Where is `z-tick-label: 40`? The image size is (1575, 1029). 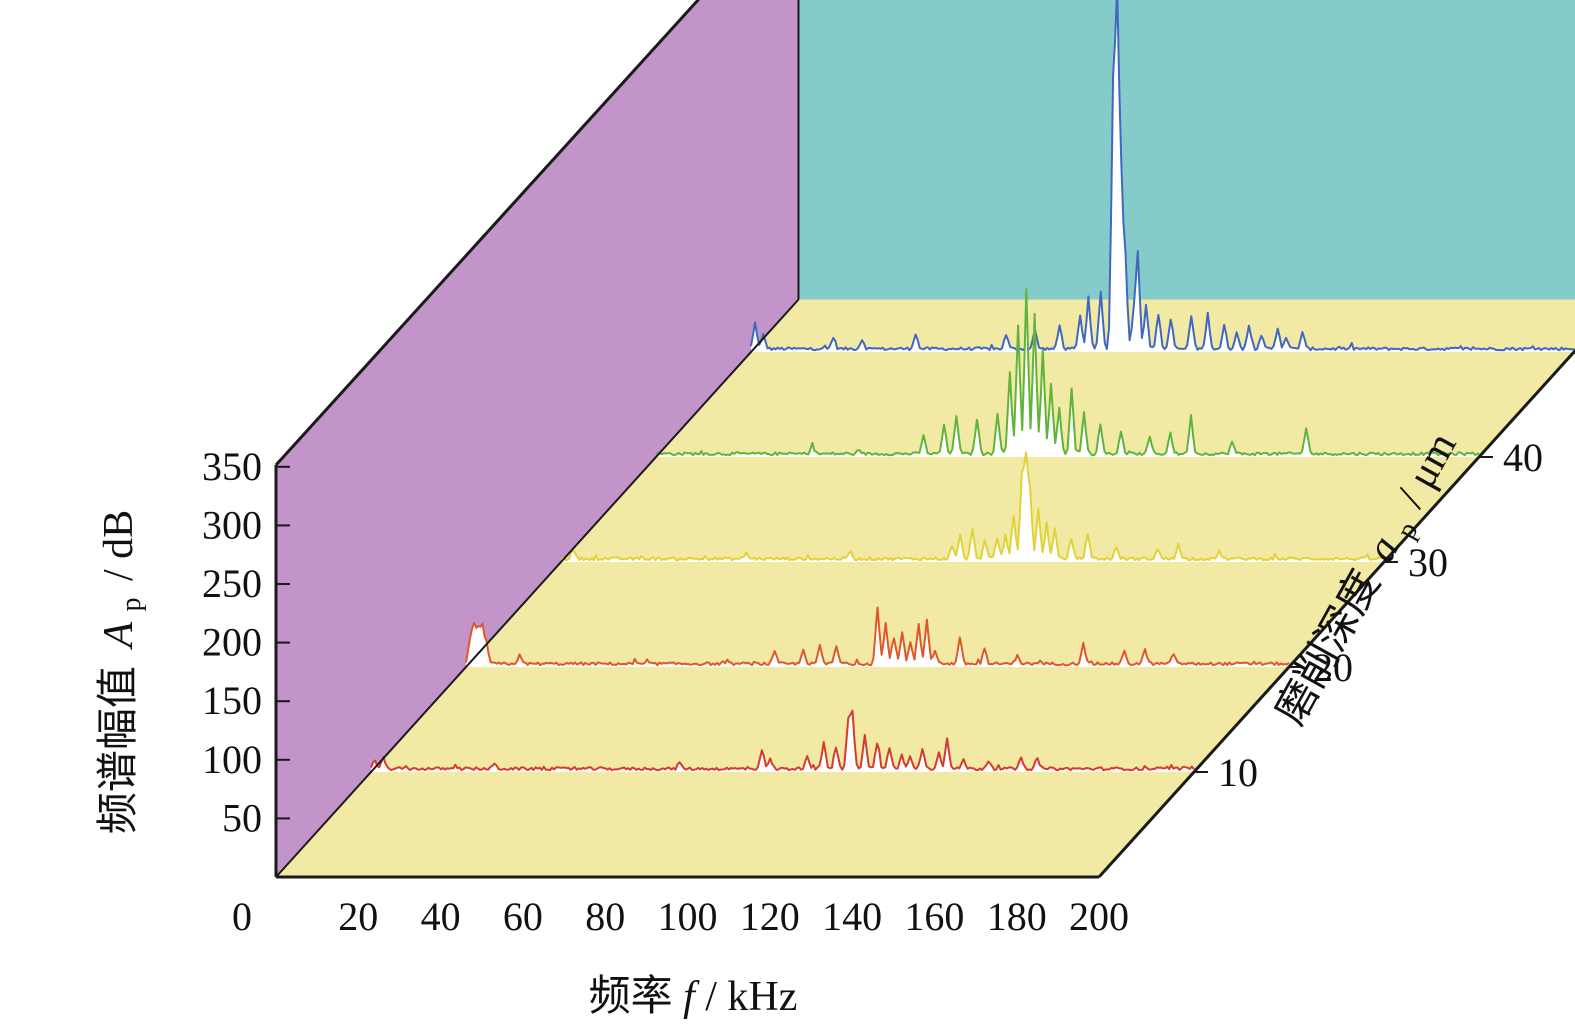
z-tick-label: 40 is located at coordinates (1523, 457).